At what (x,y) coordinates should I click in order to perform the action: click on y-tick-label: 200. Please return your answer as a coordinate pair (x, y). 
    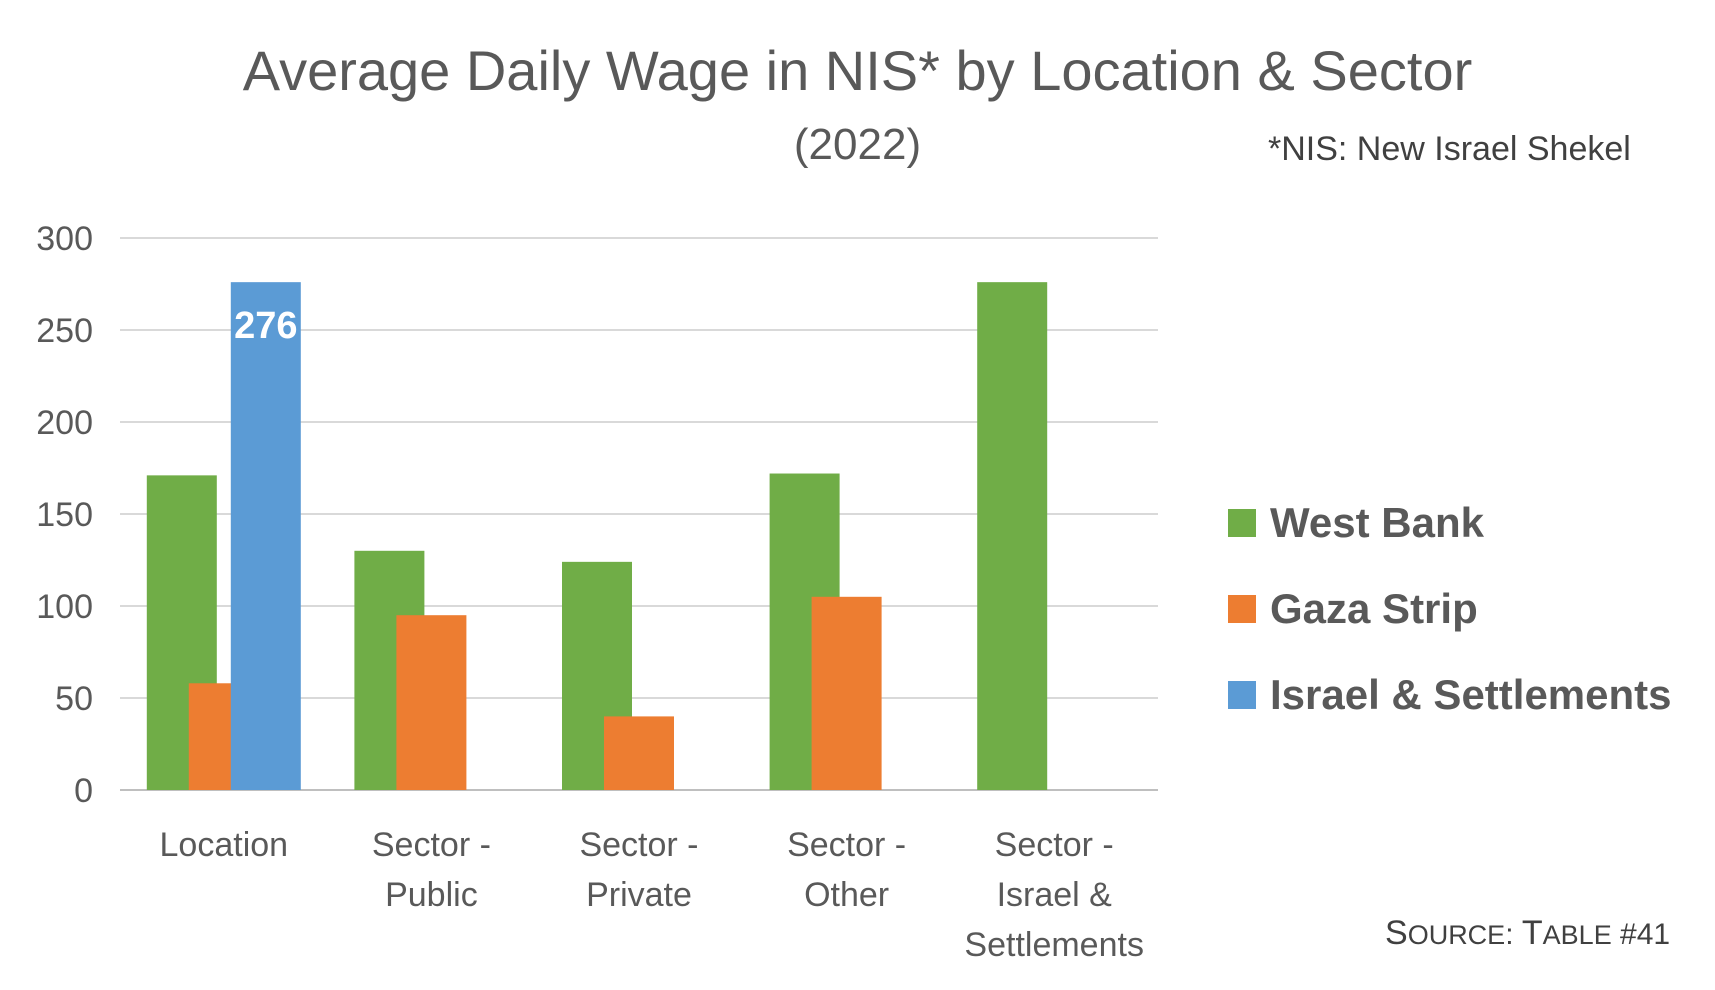
    Looking at the image, I should click on (64, 423).